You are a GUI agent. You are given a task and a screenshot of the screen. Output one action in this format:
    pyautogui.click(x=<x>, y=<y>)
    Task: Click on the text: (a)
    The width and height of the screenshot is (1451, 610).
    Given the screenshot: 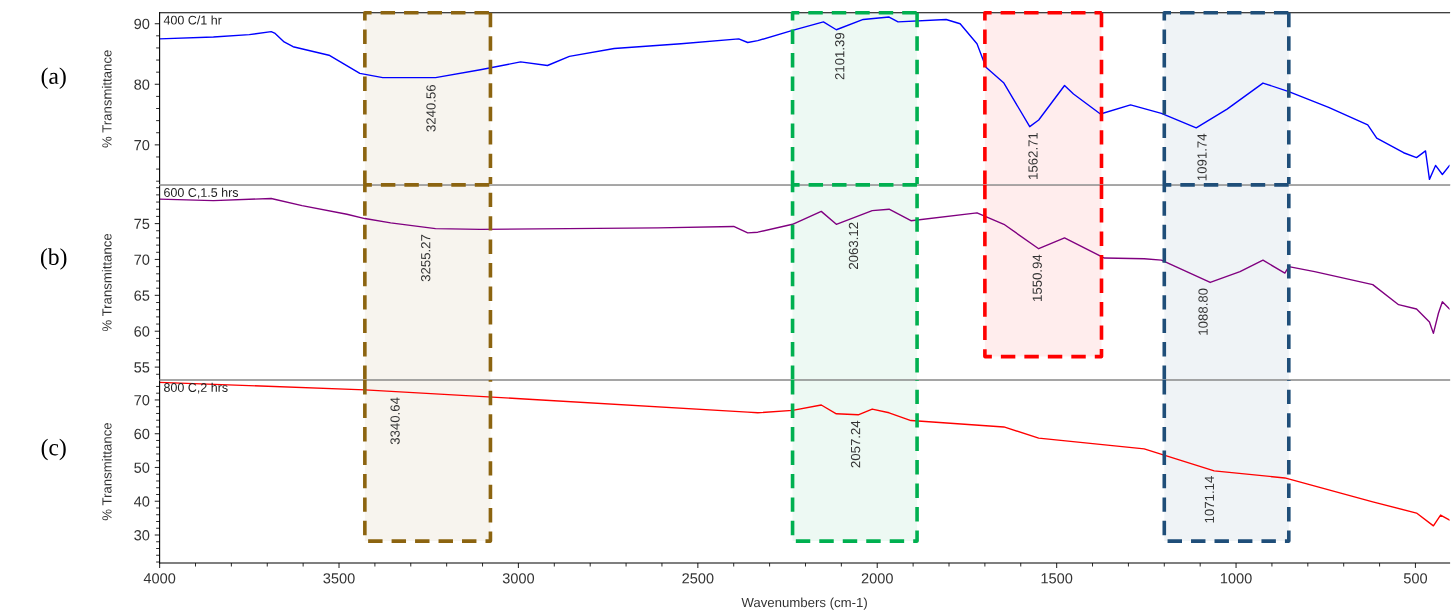 What is the action you would take?
    pyautogui.click(x=53, y=78)
    